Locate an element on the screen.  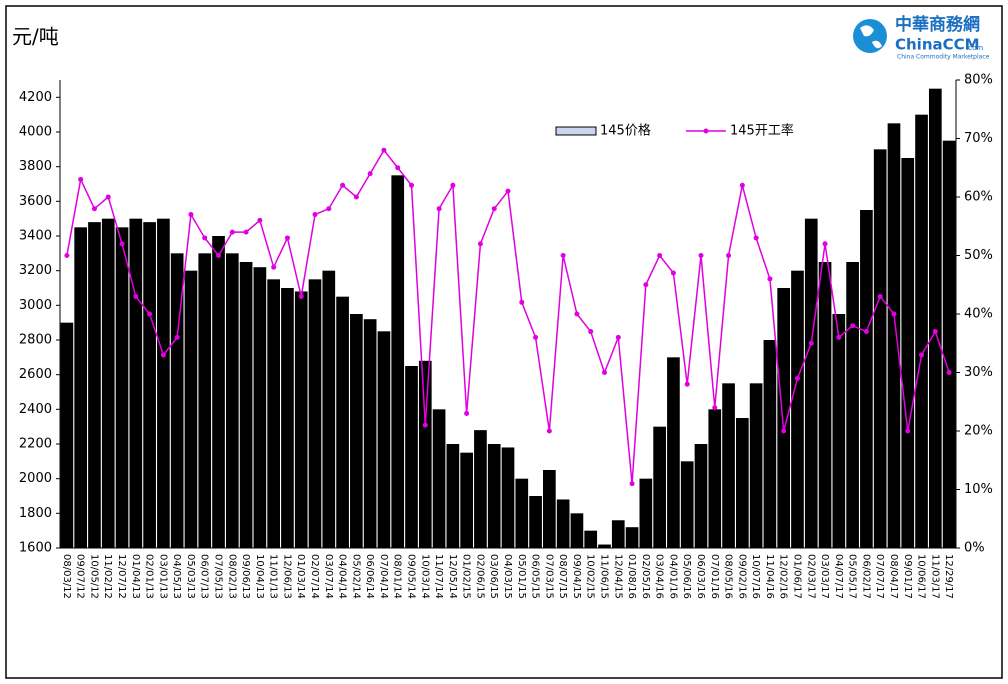
x-tick-label: 02/01/13 is located at coordinates (149, 576).